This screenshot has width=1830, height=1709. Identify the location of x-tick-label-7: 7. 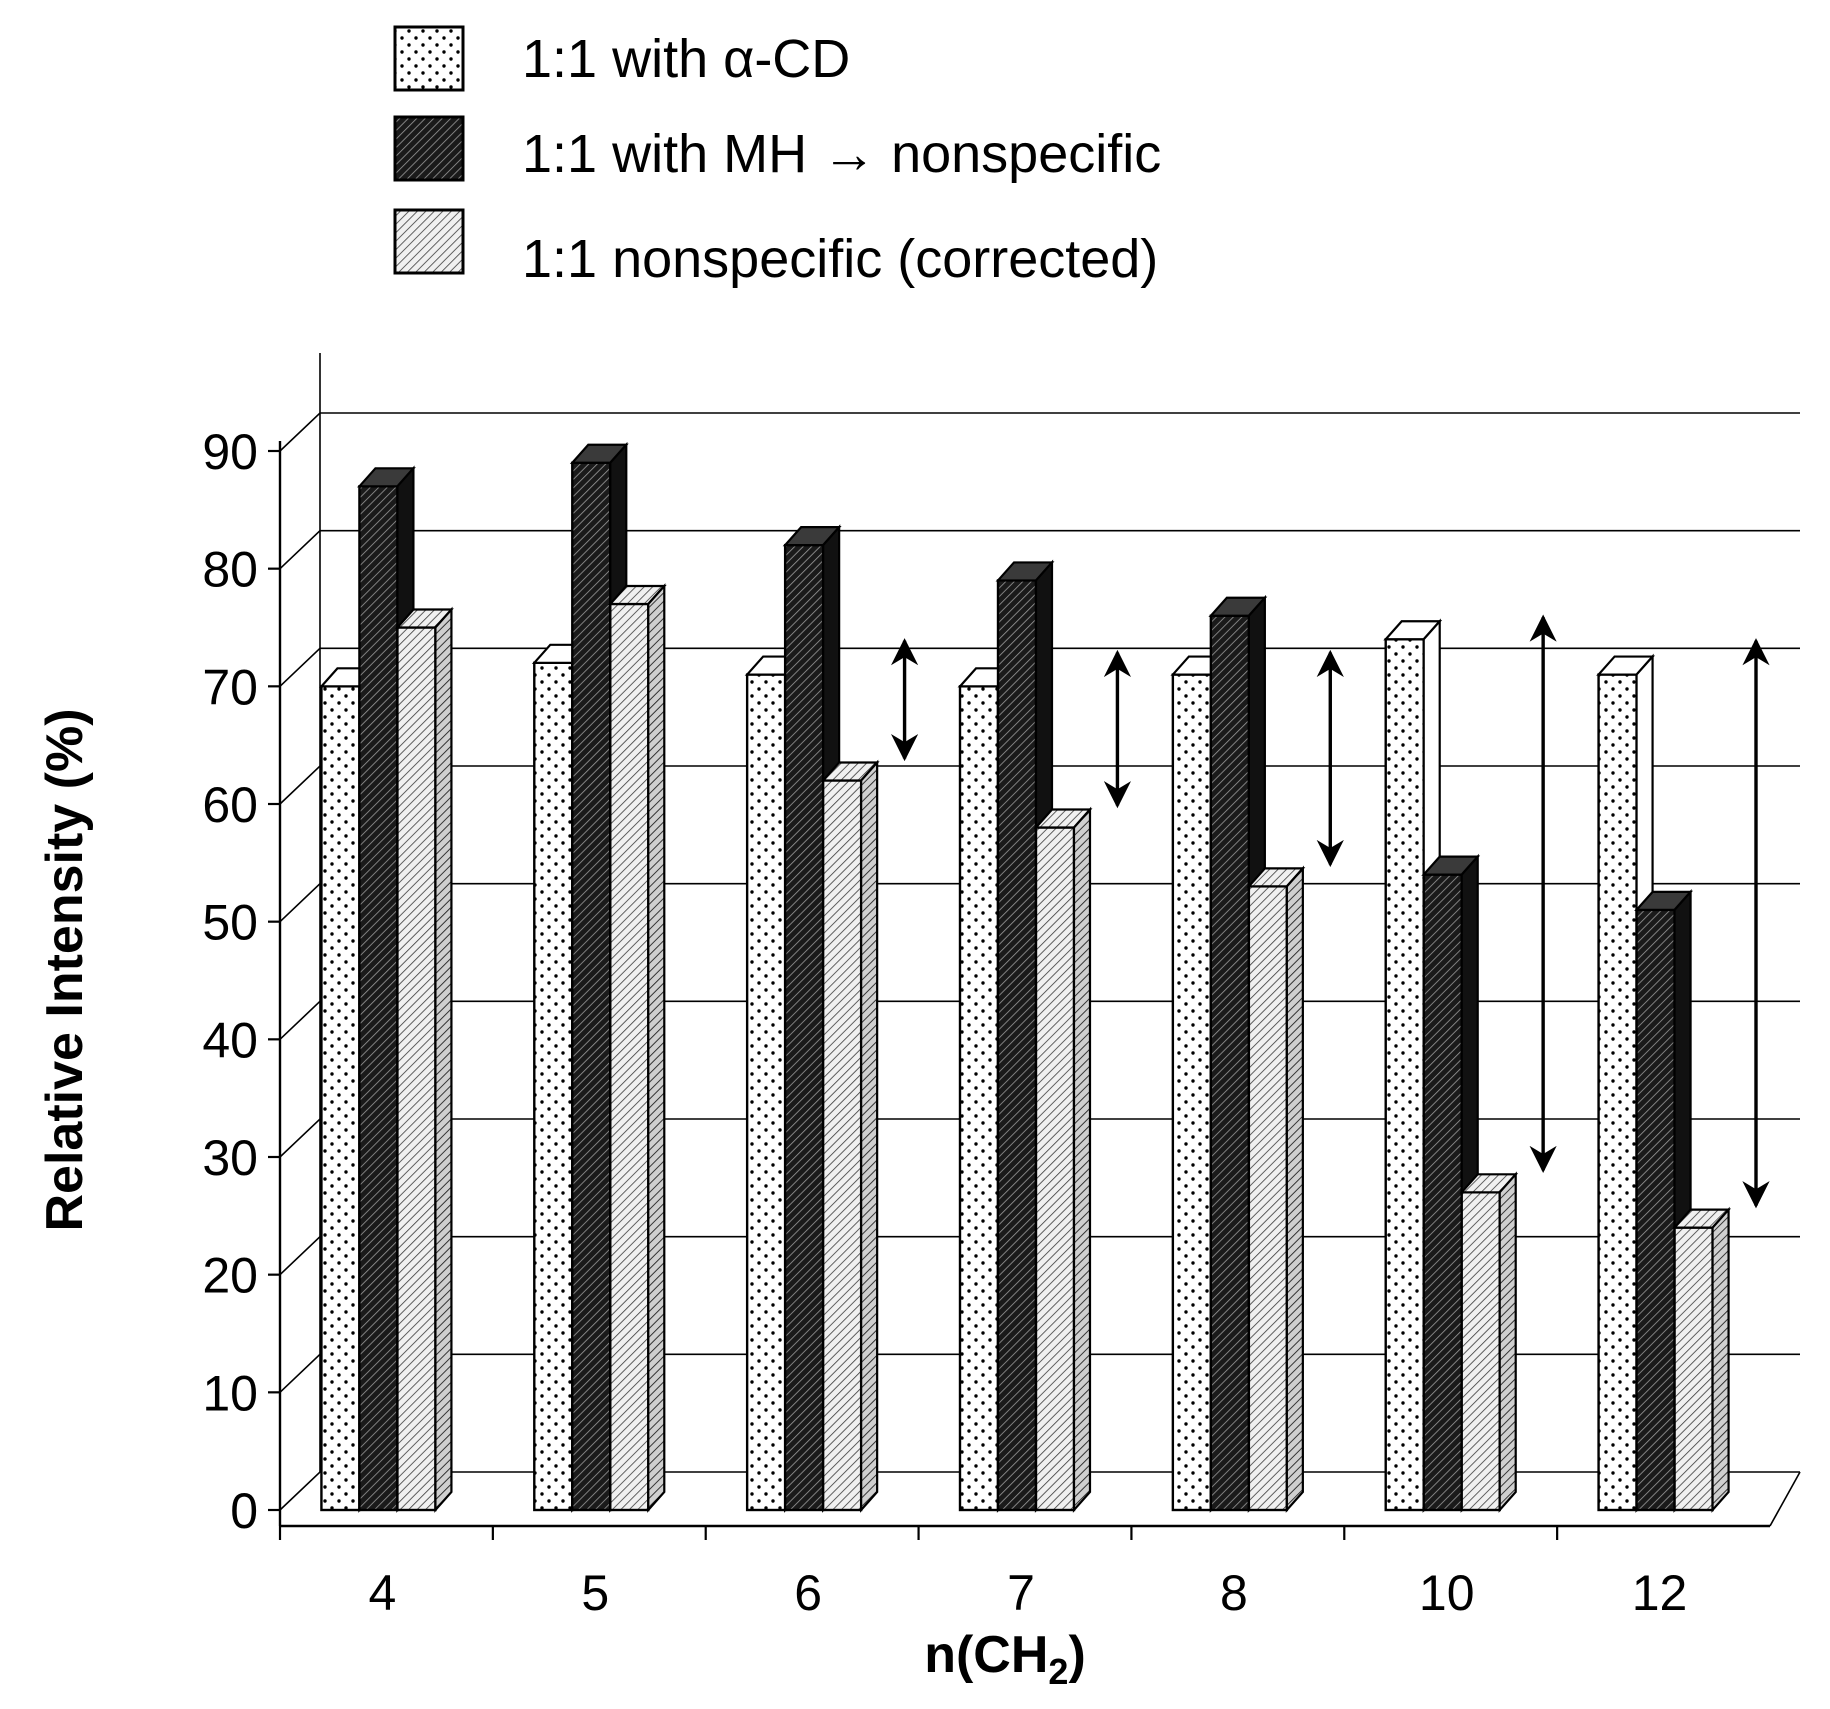
(1021, 1593).